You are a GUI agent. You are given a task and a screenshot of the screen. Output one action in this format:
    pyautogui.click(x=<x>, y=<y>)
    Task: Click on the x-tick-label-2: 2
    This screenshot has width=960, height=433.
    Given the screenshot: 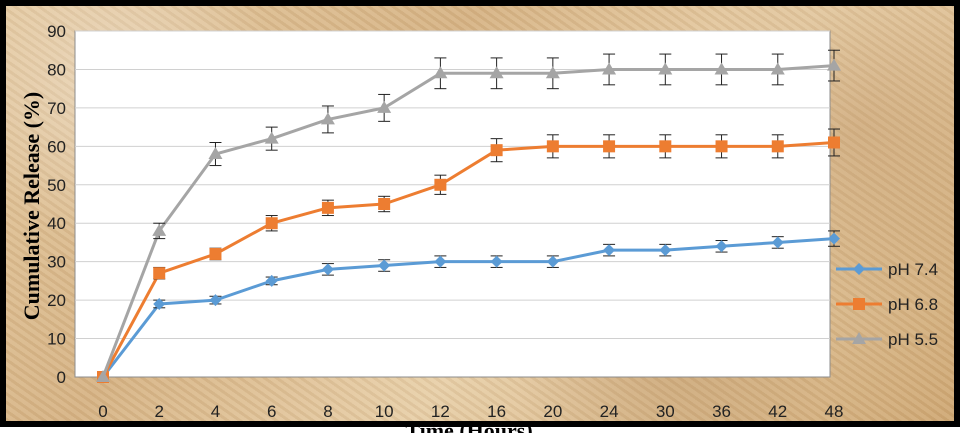 What is the action you would take?
    pyautogui.click(x=158, y=411)
    